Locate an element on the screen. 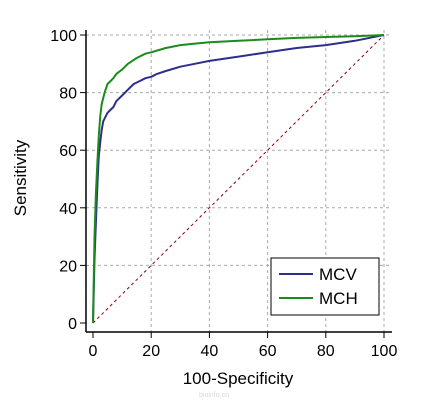  x-tick-label-2: 40 is located at coordinates (210, 351).